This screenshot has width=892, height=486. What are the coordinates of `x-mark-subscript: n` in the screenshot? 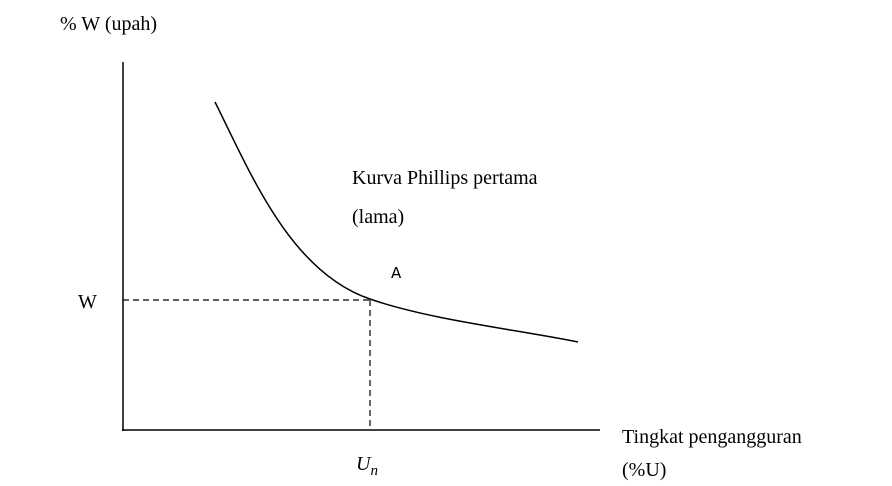 It's located at (374, 471).